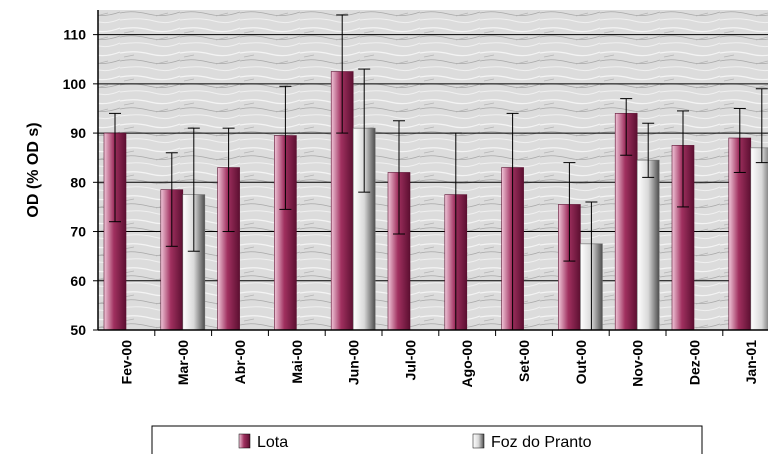  What do you see at coordinates (524, 361) in the screenshot?
I see `x-tick-label-Set-00: Set-00` at bounding box center [524, 361].